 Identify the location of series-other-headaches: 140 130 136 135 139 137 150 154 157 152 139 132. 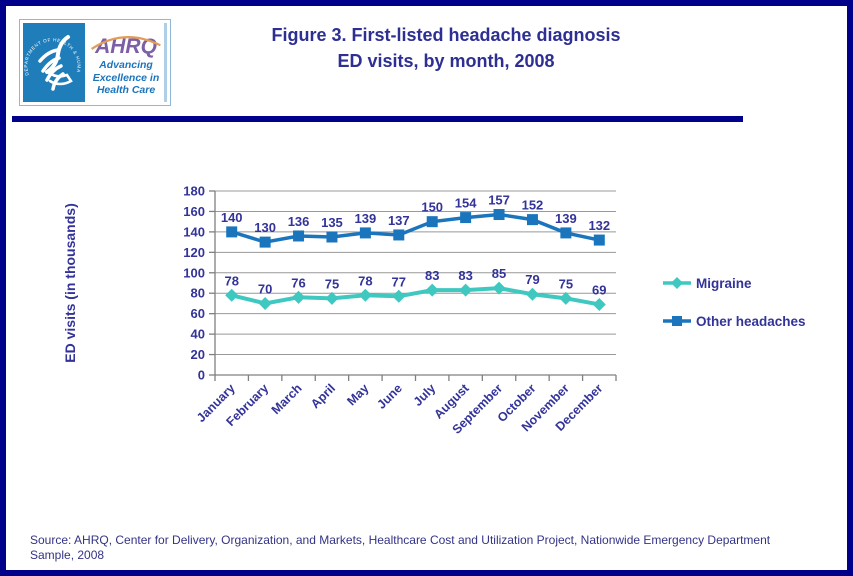
(415, 220).